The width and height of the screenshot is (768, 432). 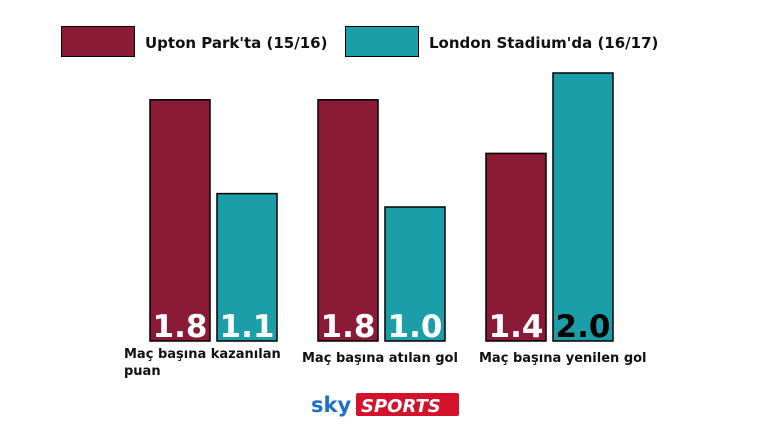 I want to click on sky-sports-logo: sky SPORTS, so click(x=384, y=404).